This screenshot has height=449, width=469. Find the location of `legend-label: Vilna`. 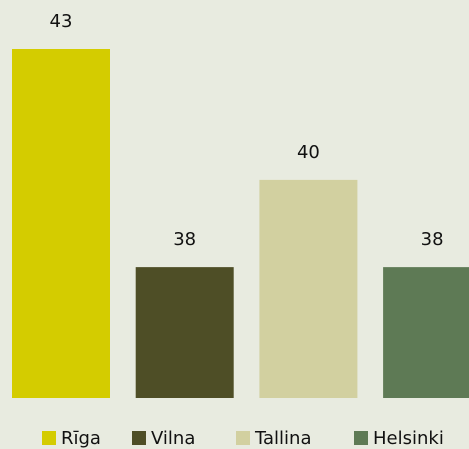

legend-label: Vilna is located at coordinates (173, 438).